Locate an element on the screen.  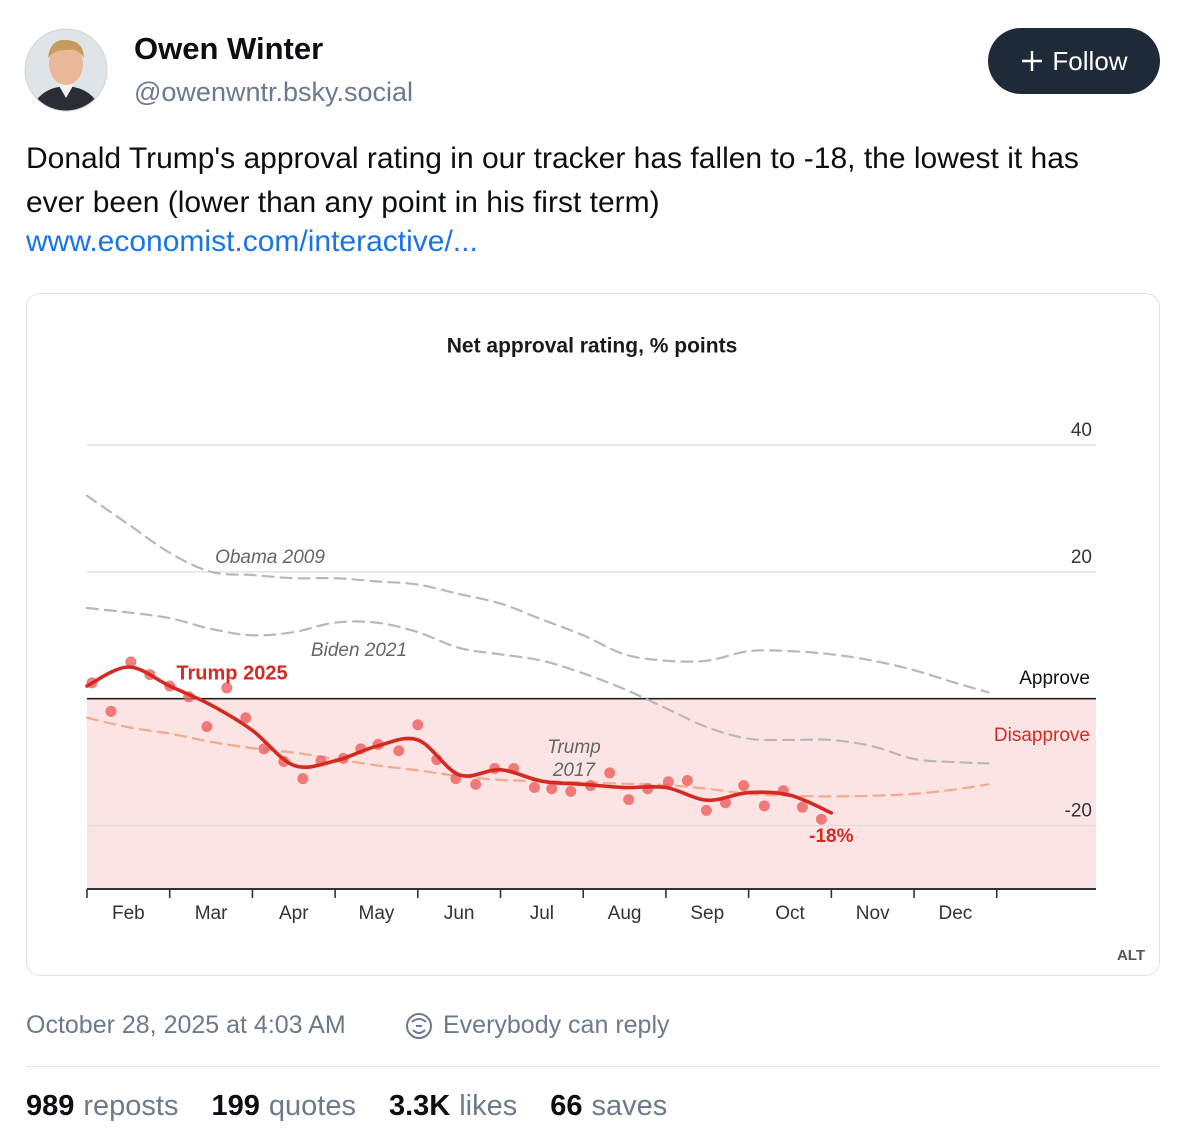
stat-label: reposts is located at coordinates (131, 1106).